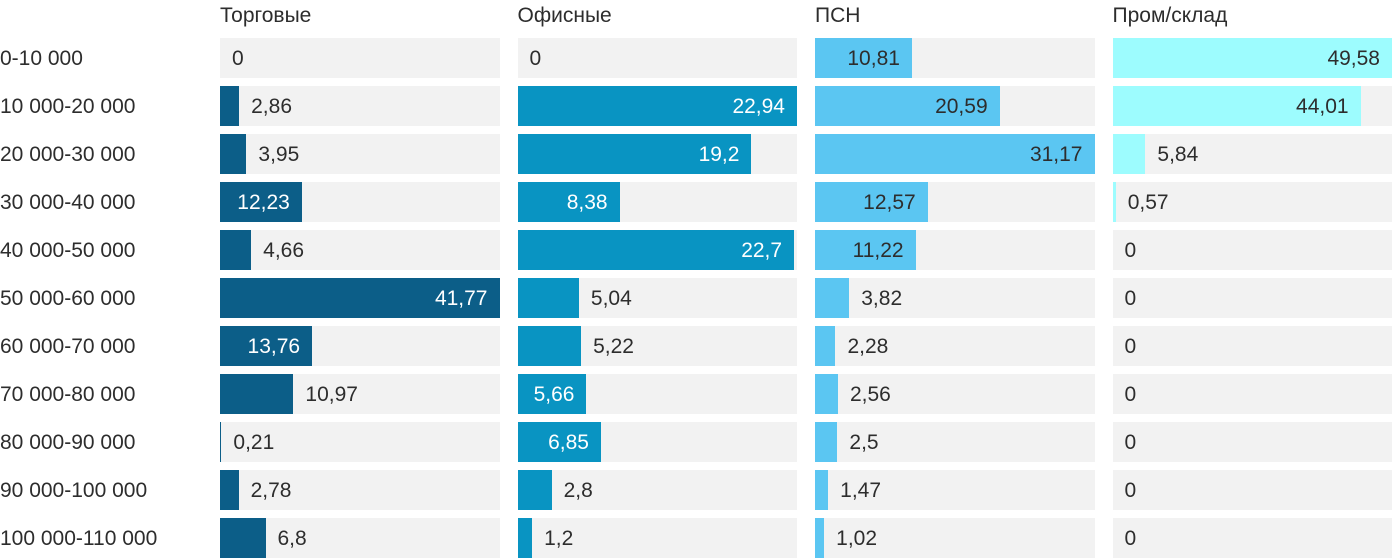 Image resolution: width=1400 pixels, height=558 pixels. What do you see at coordinates (68, 442) in the screenshot?
I see `row-label: 80 000-90 000` at bounding box center [68, 442].